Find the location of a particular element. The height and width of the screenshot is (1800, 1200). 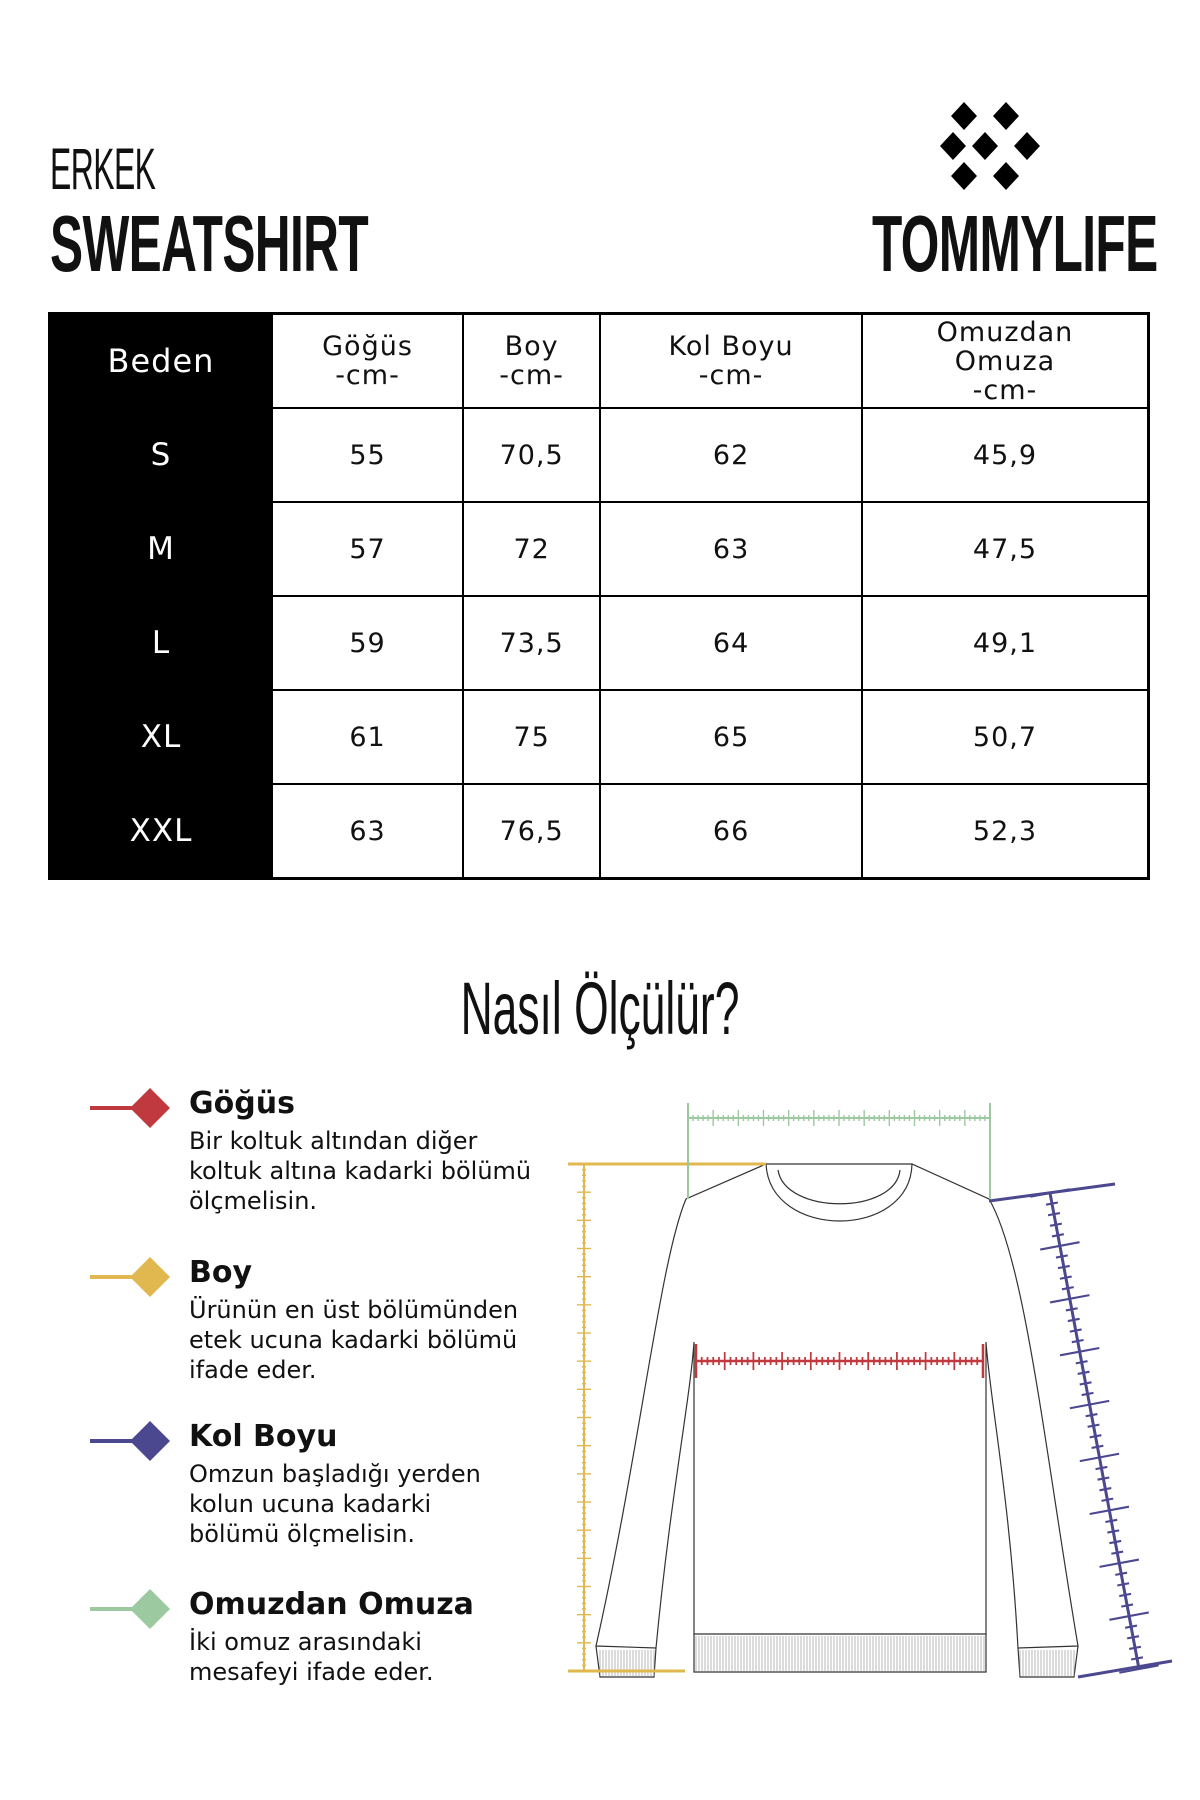

measurement-cell: 45,9 is located at coordinates (1005, 455).